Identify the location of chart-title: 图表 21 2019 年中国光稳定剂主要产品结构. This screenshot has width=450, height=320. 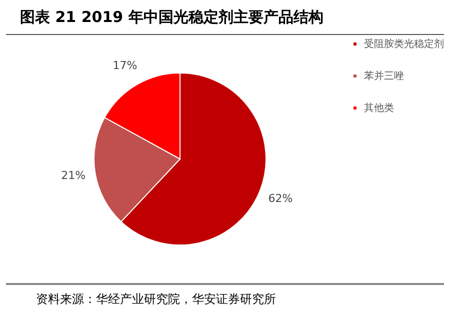
(225, 17).